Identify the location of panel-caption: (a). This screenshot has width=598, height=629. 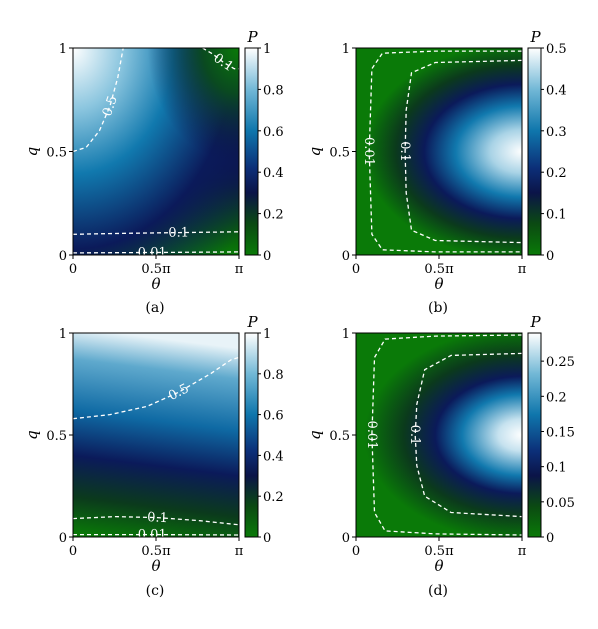
(154, 308).